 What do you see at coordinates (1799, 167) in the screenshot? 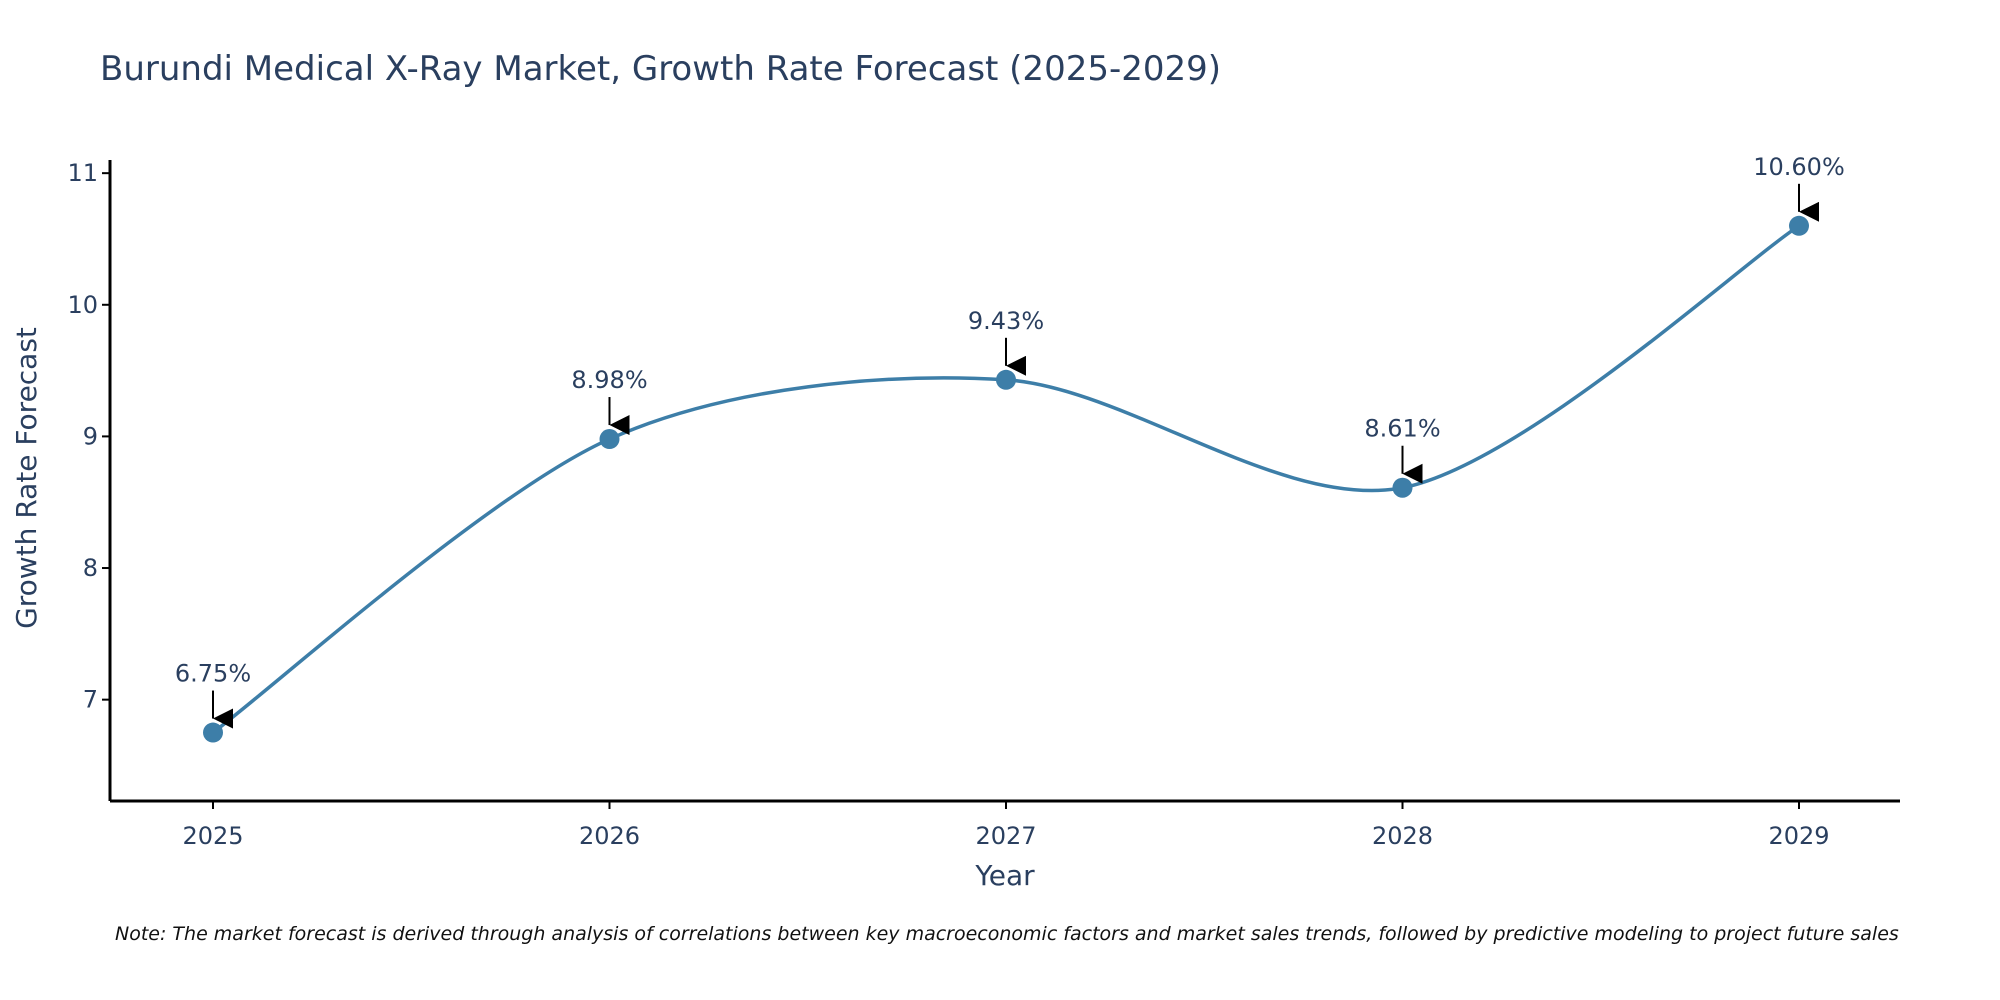
I see `data-label-2029: 10.60%` at bounding box center [1799, 167].